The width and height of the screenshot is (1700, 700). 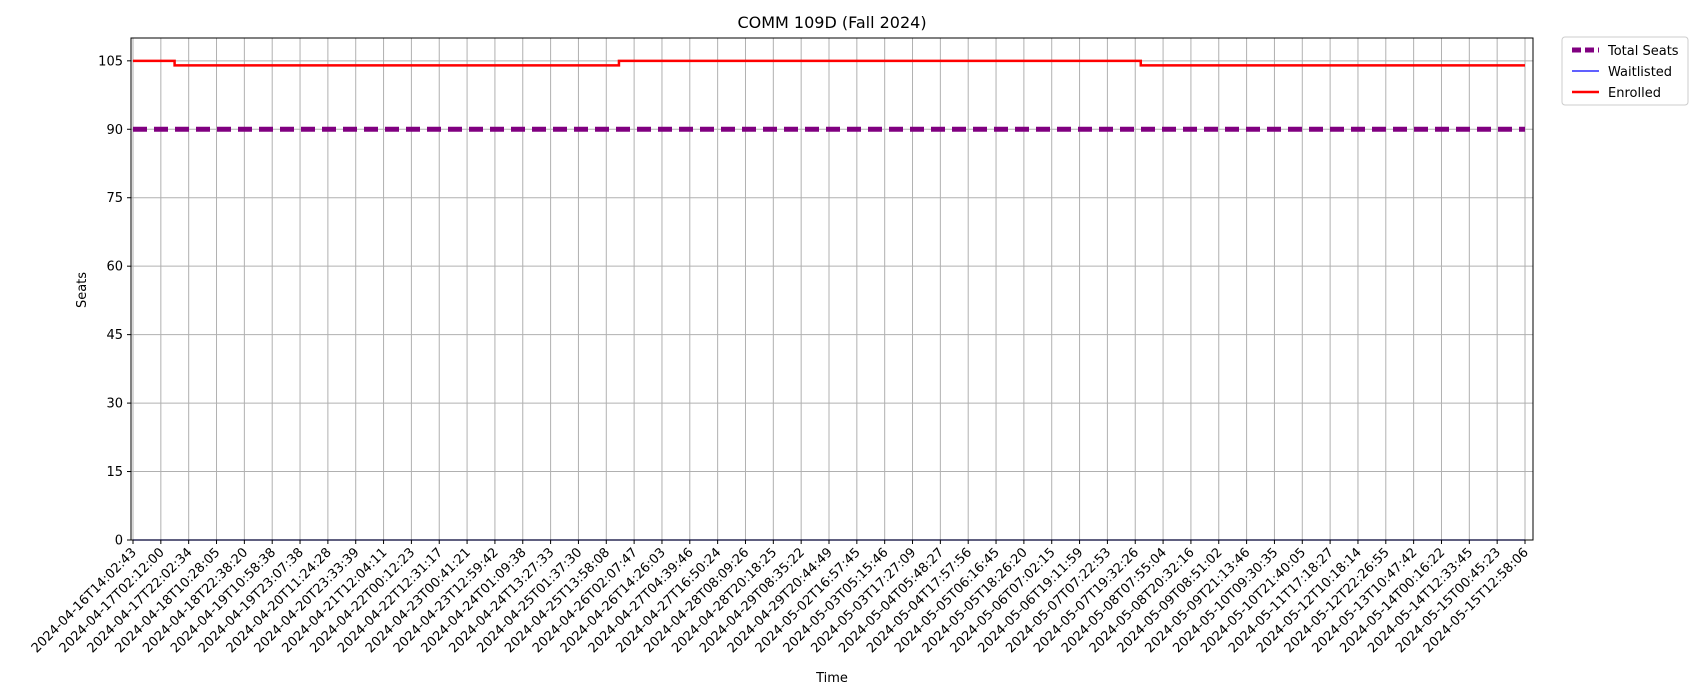 I want to click on y-axis-title: Seats, so click(x=82, y=290).